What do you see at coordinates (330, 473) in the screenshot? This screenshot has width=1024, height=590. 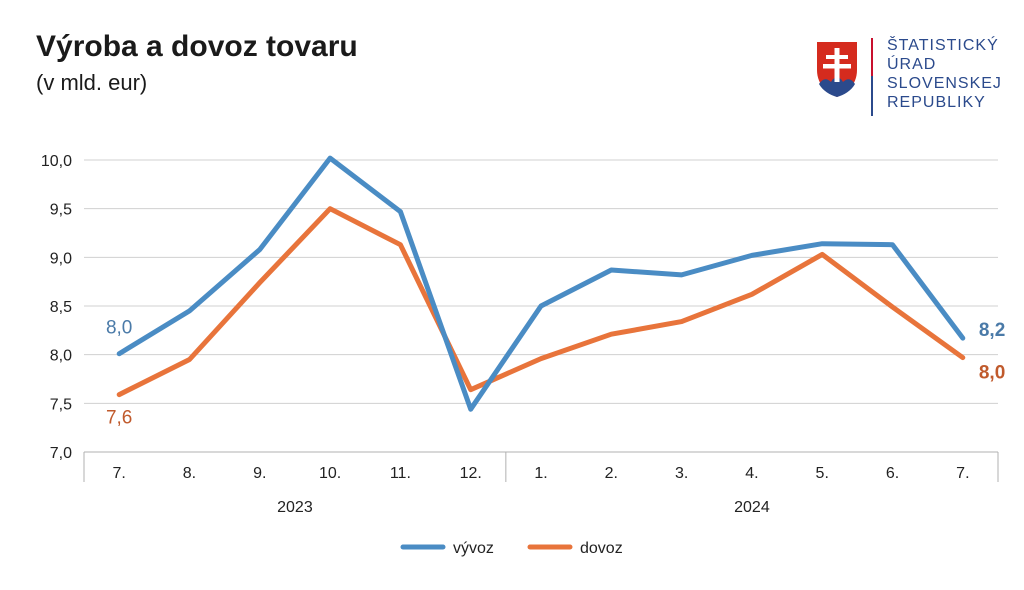 I see `x-tick-label: 10.` at bounding box center [330, 473].